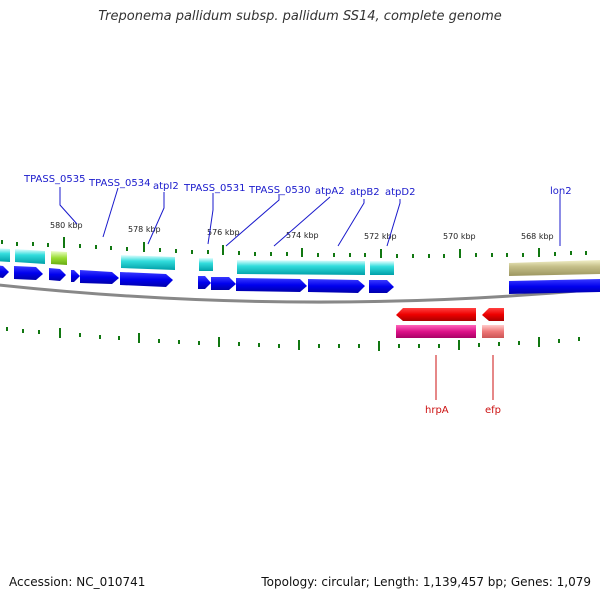 The height and width of the screenshot is (600, 600). What do you see at coordinates (310, 217) in the screenshot?
I see `forward-label-leaders` at bounding box center [310, 217].